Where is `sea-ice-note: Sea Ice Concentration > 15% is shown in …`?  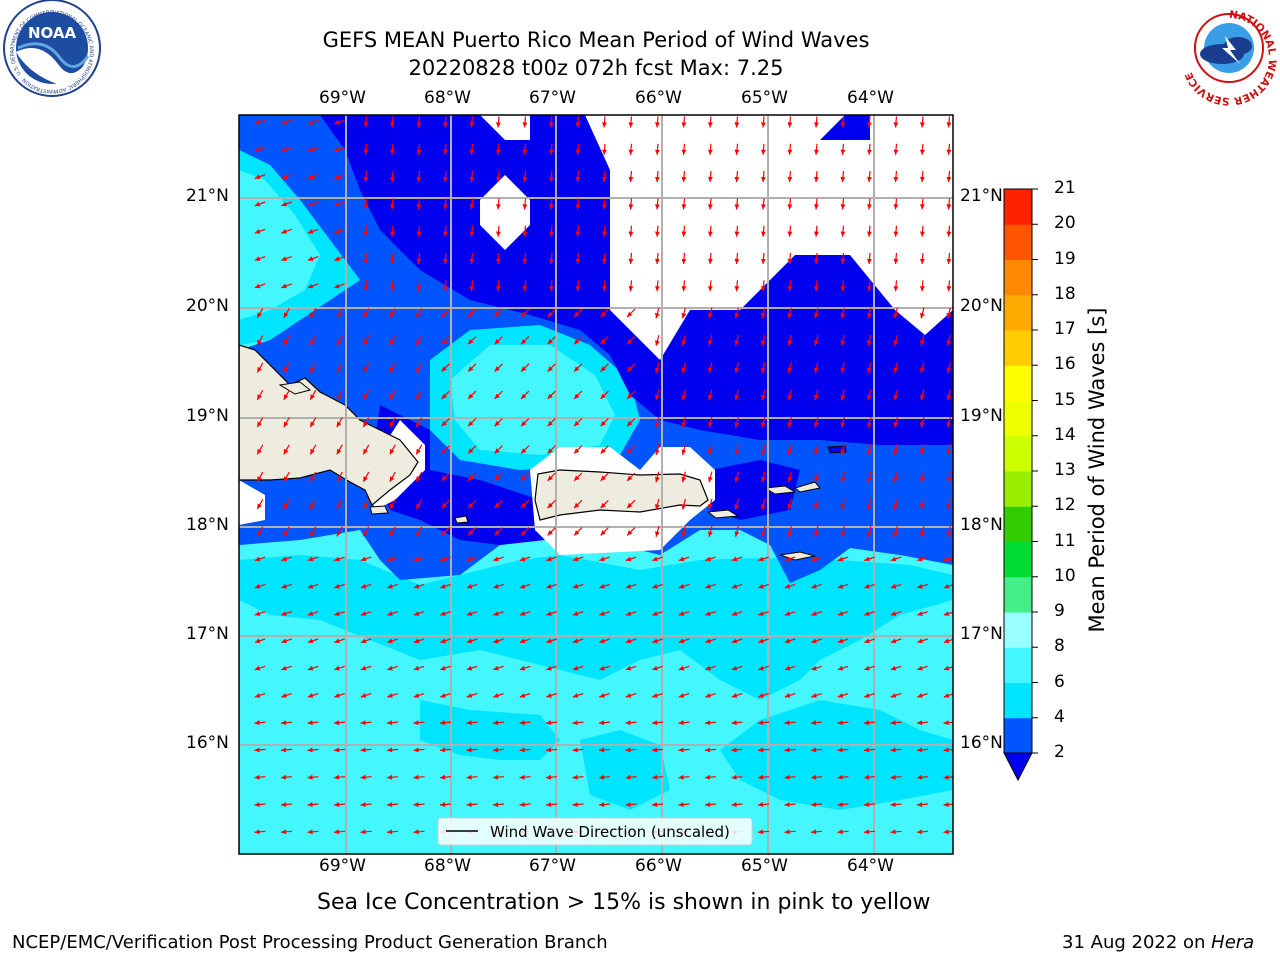 sea-ice-note: Sea Ice Concentration > 15% is shown in … is located at coordinates (624, 902).